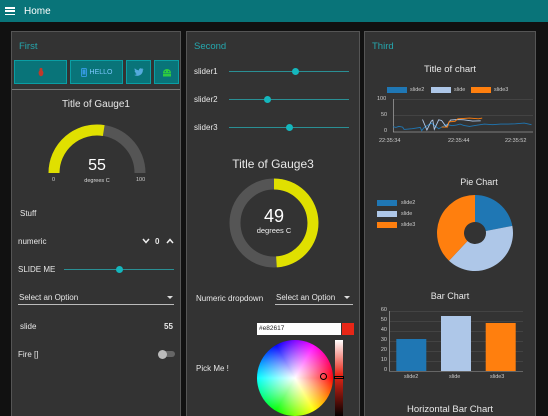 This screenshot has height=416, width=548. I want to click on bar-y-tick-20: 20, so click(383, 350).